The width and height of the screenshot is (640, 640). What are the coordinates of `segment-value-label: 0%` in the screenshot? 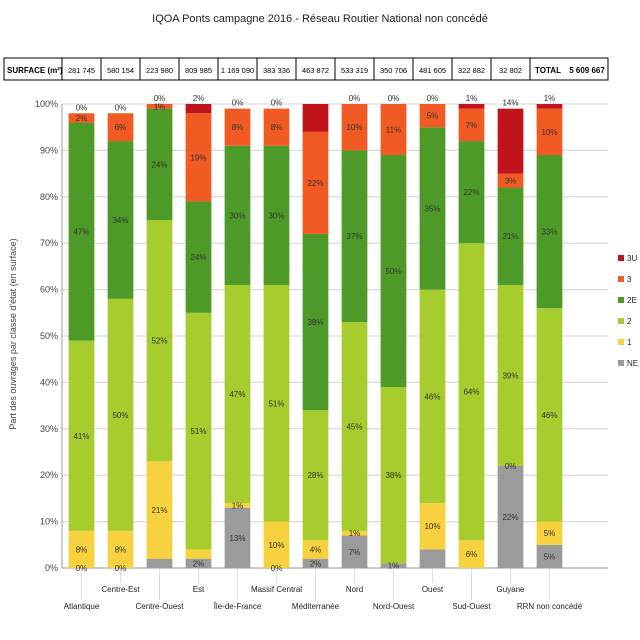 It's located at (511, 466).